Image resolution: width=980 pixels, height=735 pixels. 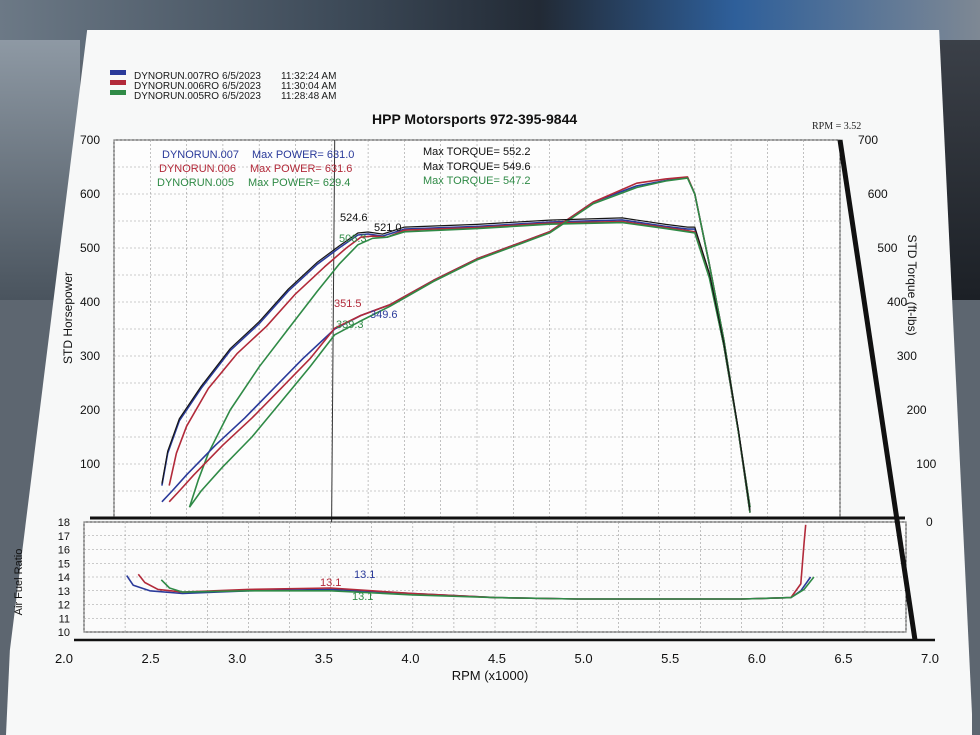 What do you see at coordinates (237, 658) in the screenshot?
I see `rpm-tick-label: 3.0` at bounding box center [237, 658].